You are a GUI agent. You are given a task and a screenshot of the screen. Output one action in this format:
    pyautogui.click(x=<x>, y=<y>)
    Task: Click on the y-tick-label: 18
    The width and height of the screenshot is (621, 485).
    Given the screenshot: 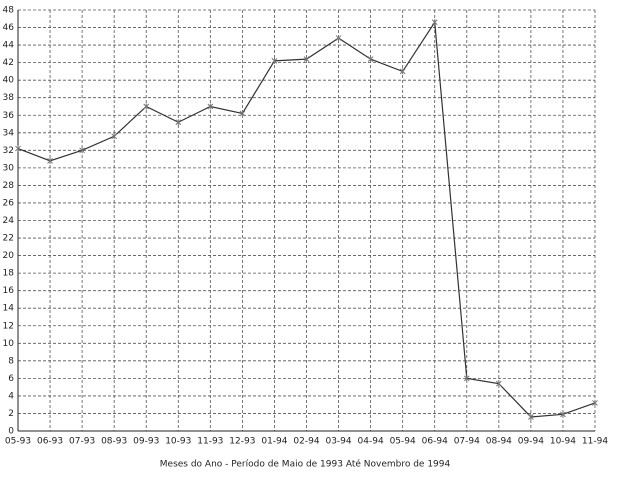 What is the action you would take?
    pyautogui.click(x=9, y=274)
    